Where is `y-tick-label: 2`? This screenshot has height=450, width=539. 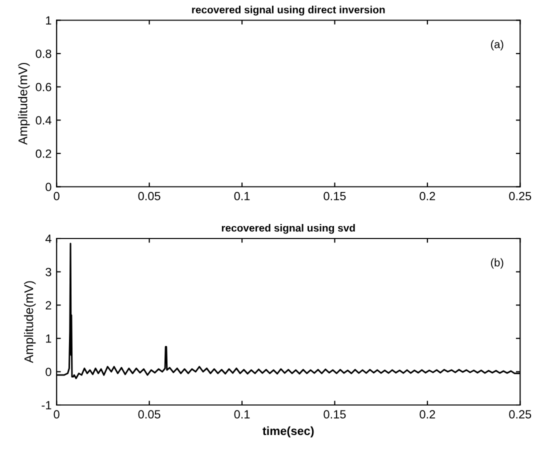
y-tick-label: 2 is located at coordinates (49, 305).